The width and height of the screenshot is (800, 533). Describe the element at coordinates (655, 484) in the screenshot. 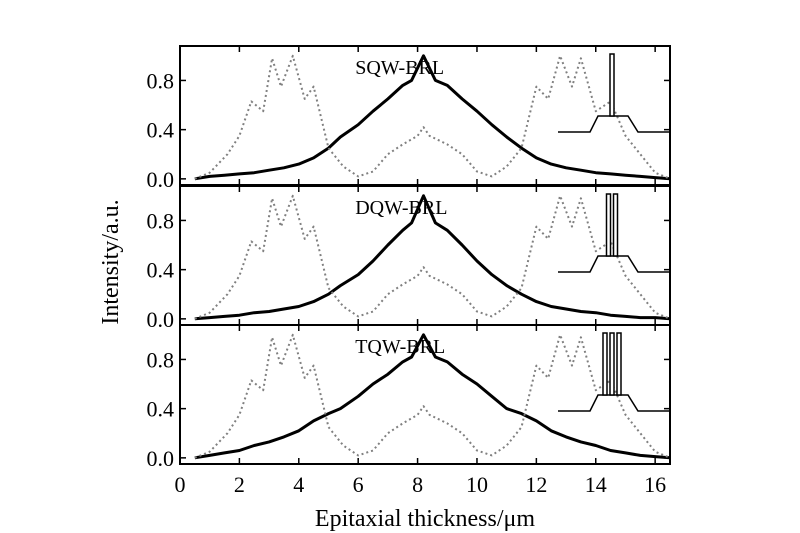

I see `x-tick-label: 16` at that location.